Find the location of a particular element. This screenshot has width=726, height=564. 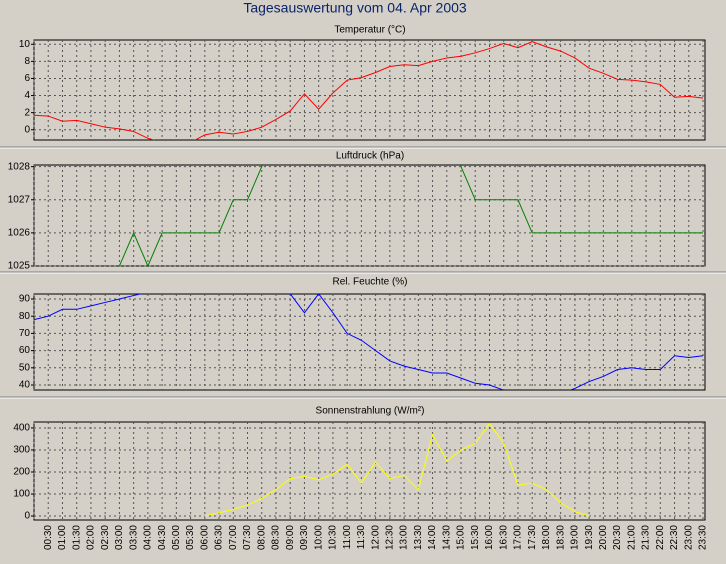

y-tick-label: 80 is located at coordinates (25, 316).